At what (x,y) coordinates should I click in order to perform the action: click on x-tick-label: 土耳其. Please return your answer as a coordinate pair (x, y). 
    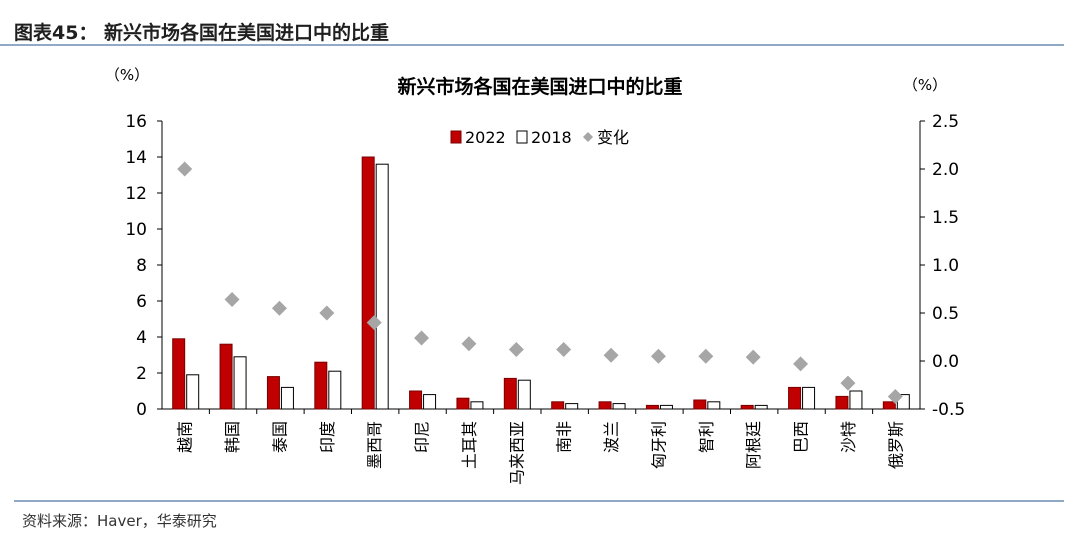
    Looking at the image, I should click on (469, 445).